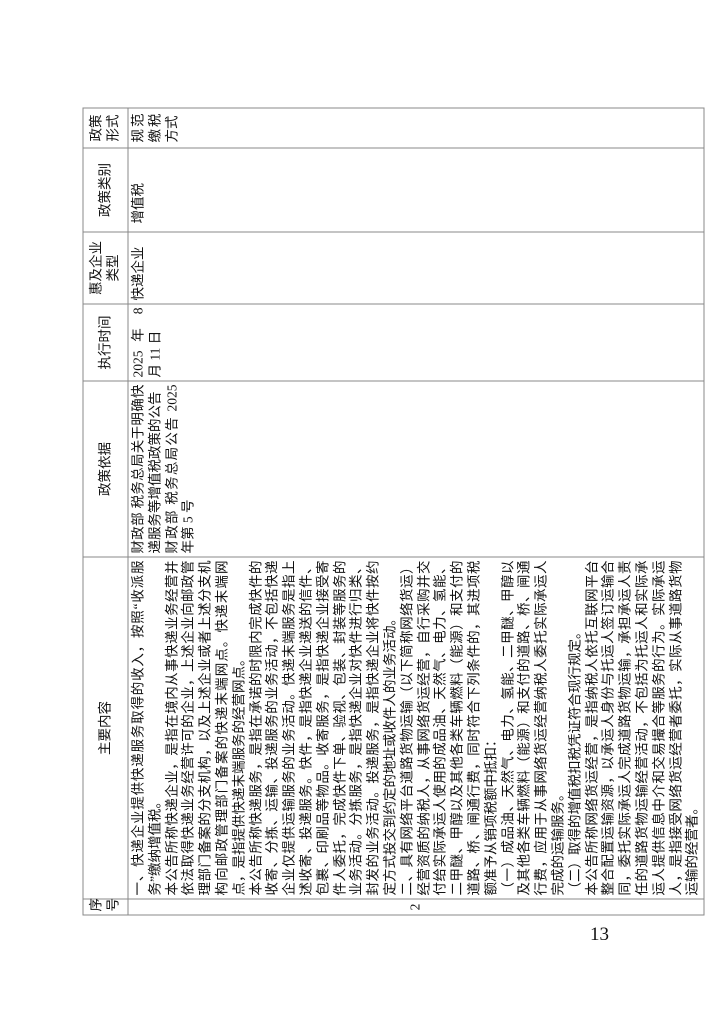  I want to click on header-content: 主要内容, so click(105, 727).